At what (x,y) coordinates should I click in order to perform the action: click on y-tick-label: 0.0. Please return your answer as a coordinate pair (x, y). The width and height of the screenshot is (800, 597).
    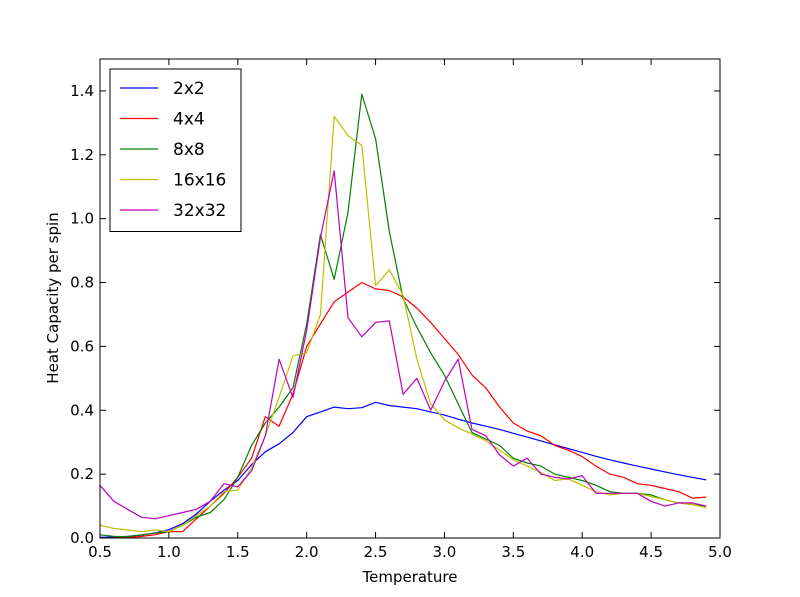
    Looking at the image, I should click on (82, 538).